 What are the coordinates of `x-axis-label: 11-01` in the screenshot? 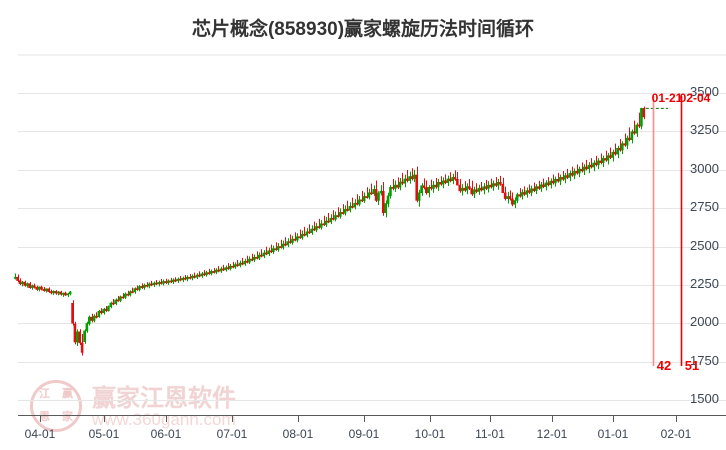 It's located at (490, 434).